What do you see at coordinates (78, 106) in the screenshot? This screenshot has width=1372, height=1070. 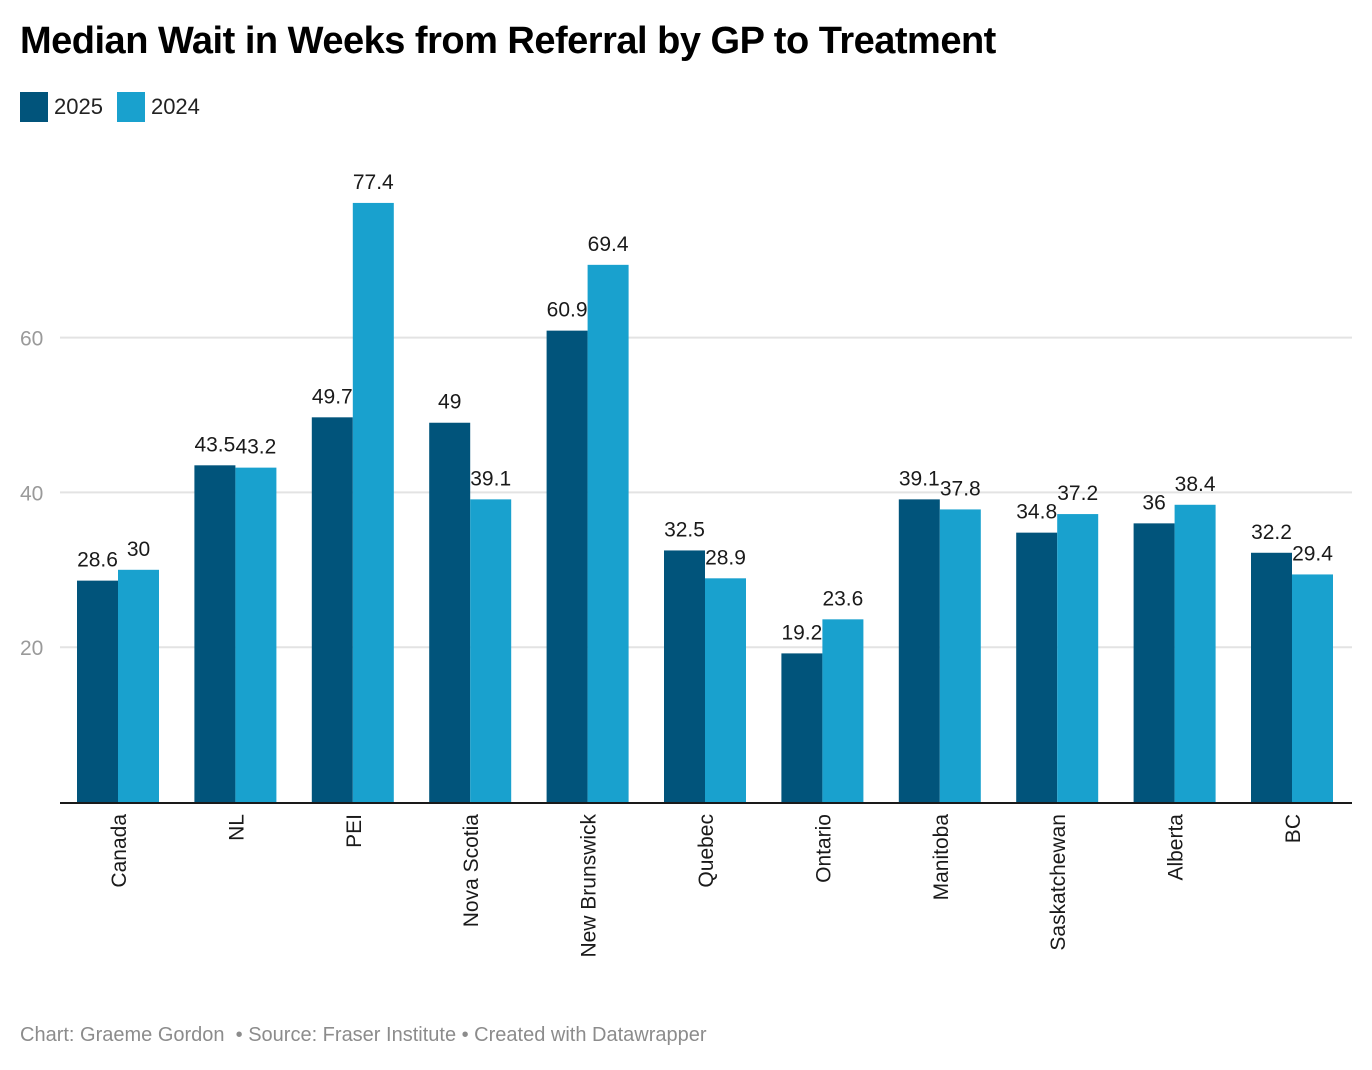 I see `legend-label-2025: 2025` at bounding box center [78, 106].